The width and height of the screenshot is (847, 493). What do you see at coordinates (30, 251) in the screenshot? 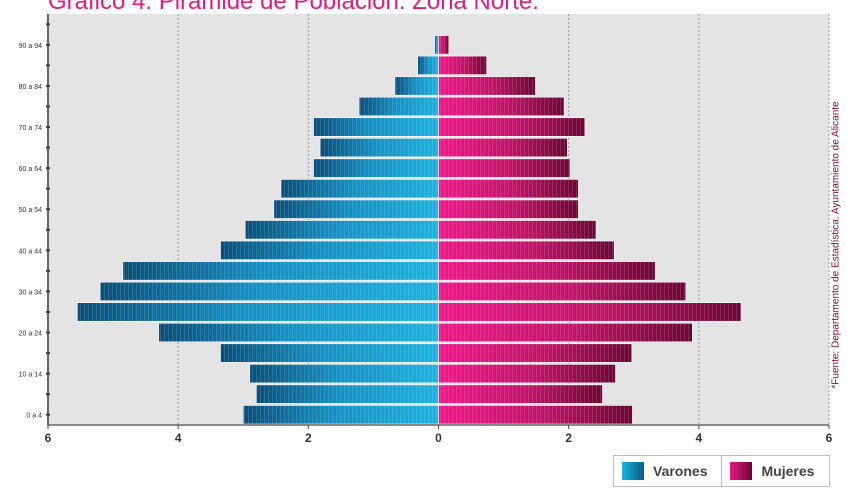
I see `y-tick-label: 40 a 44` at bounding box center [30, 251].